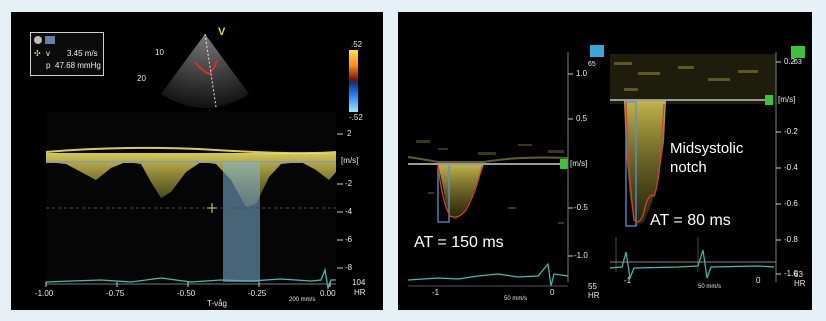  I want to click on pressure-label: p, so click(48, 65).